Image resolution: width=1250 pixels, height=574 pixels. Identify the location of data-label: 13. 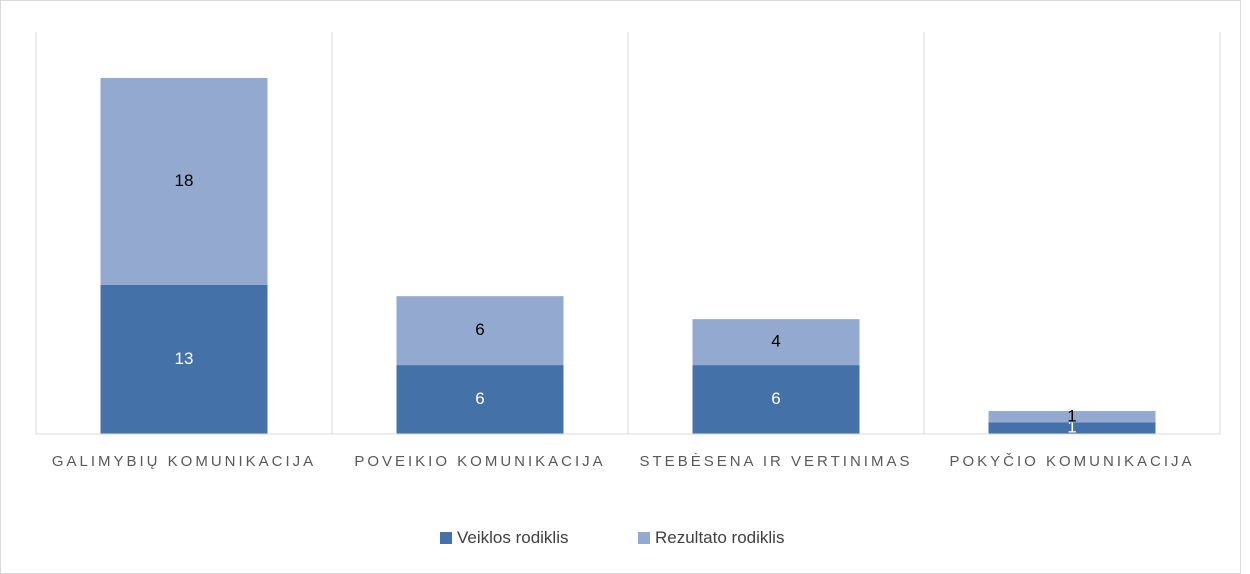
(184, 358).